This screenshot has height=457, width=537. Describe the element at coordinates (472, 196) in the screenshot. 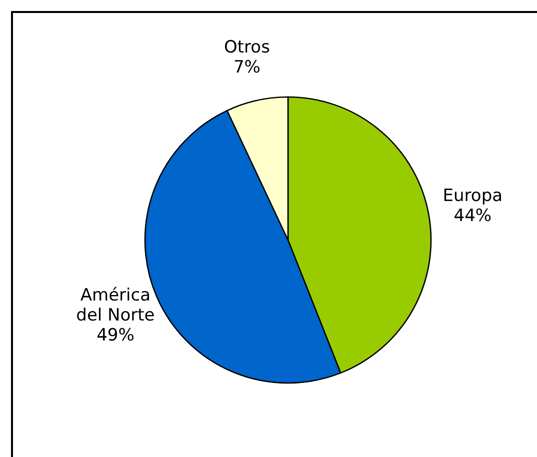

I see `slice-label: Europa` at that location.